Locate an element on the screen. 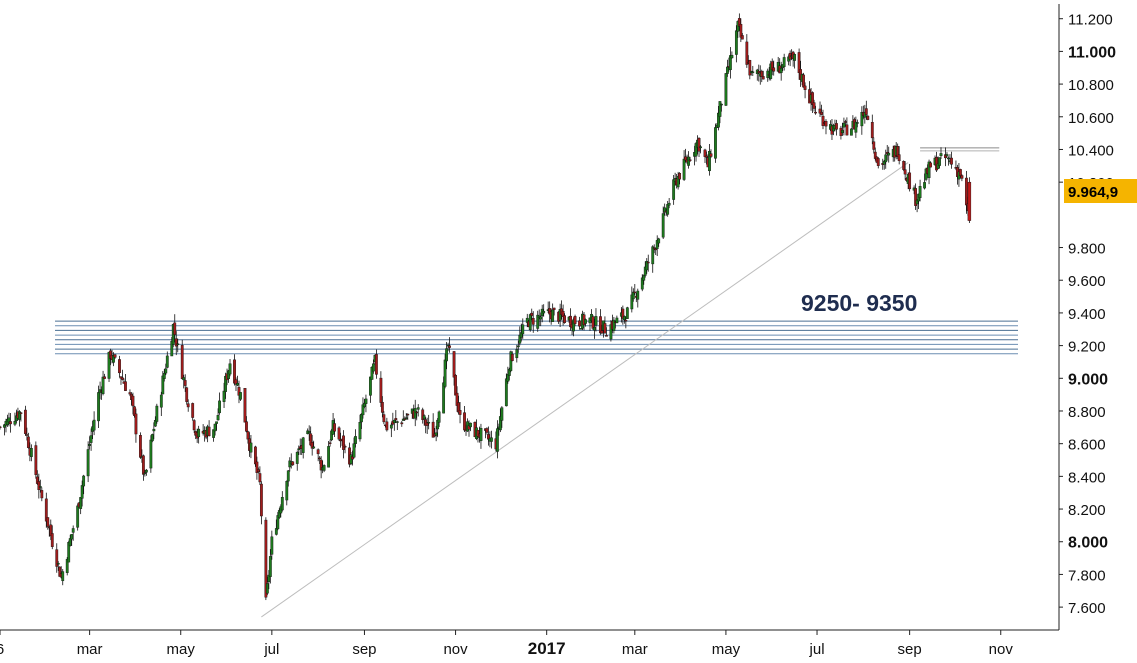 This screenshot has height=663, width=1137. last-price-tag-bg is located at coordinates (1100, 191).